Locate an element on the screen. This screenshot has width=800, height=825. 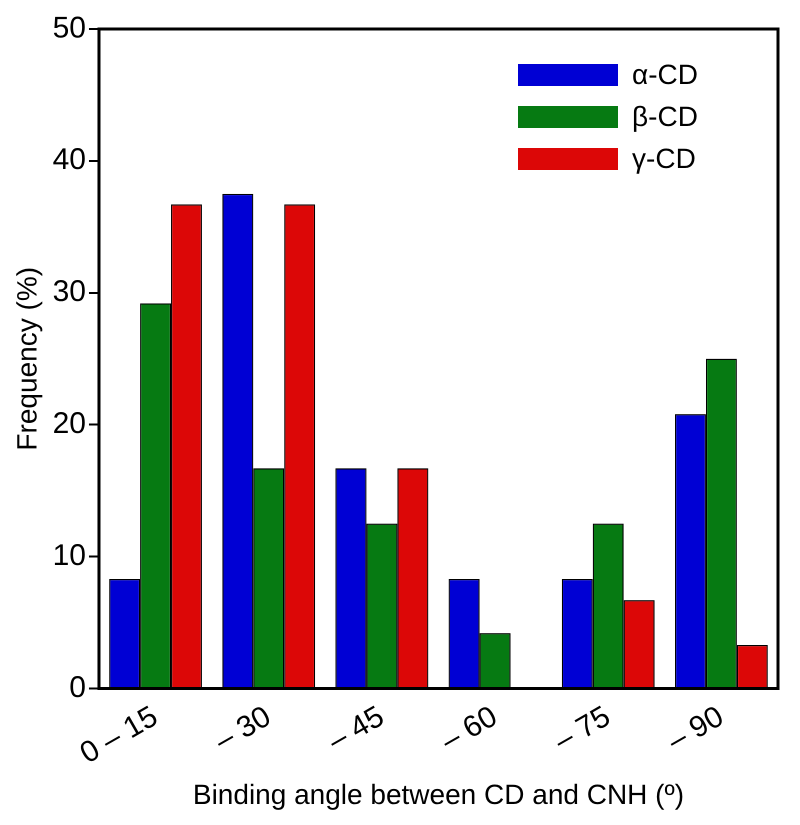
legend-label: γ-CD is located at coordinates (664, 159).